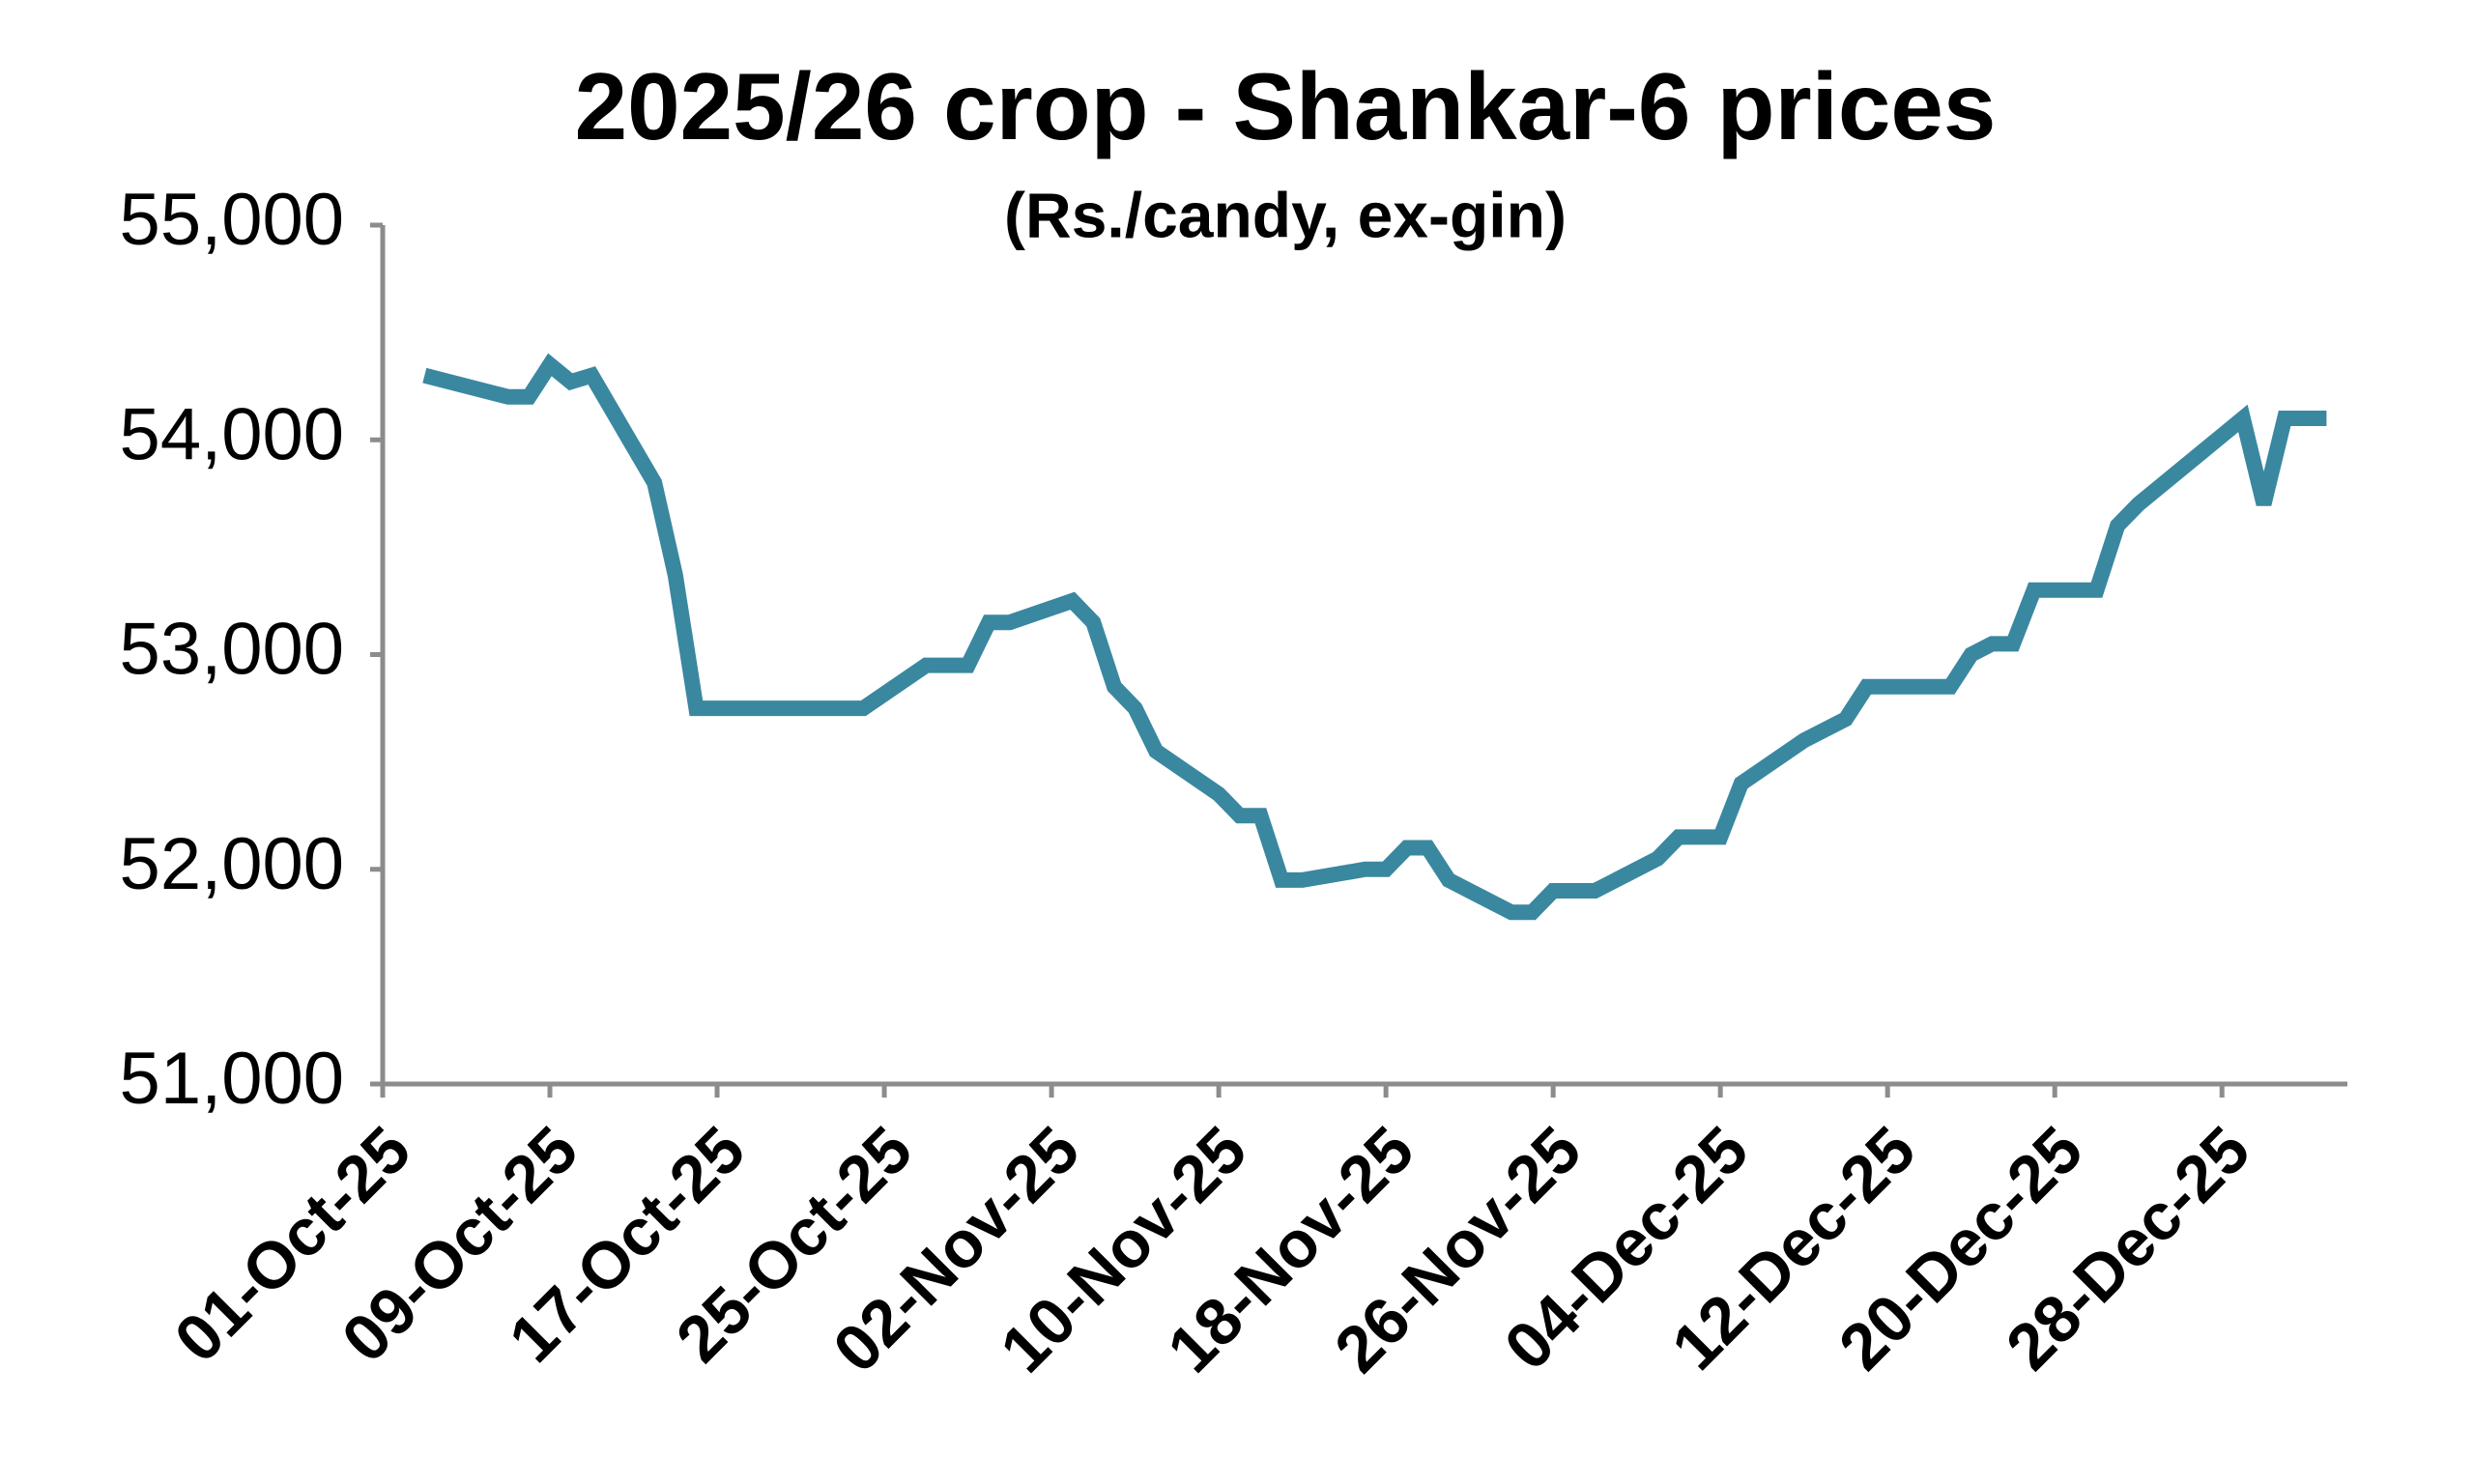 This screenshot has width=2474, height=1484. I want to click on y-tick-label: 52,000, so click(232, 864).